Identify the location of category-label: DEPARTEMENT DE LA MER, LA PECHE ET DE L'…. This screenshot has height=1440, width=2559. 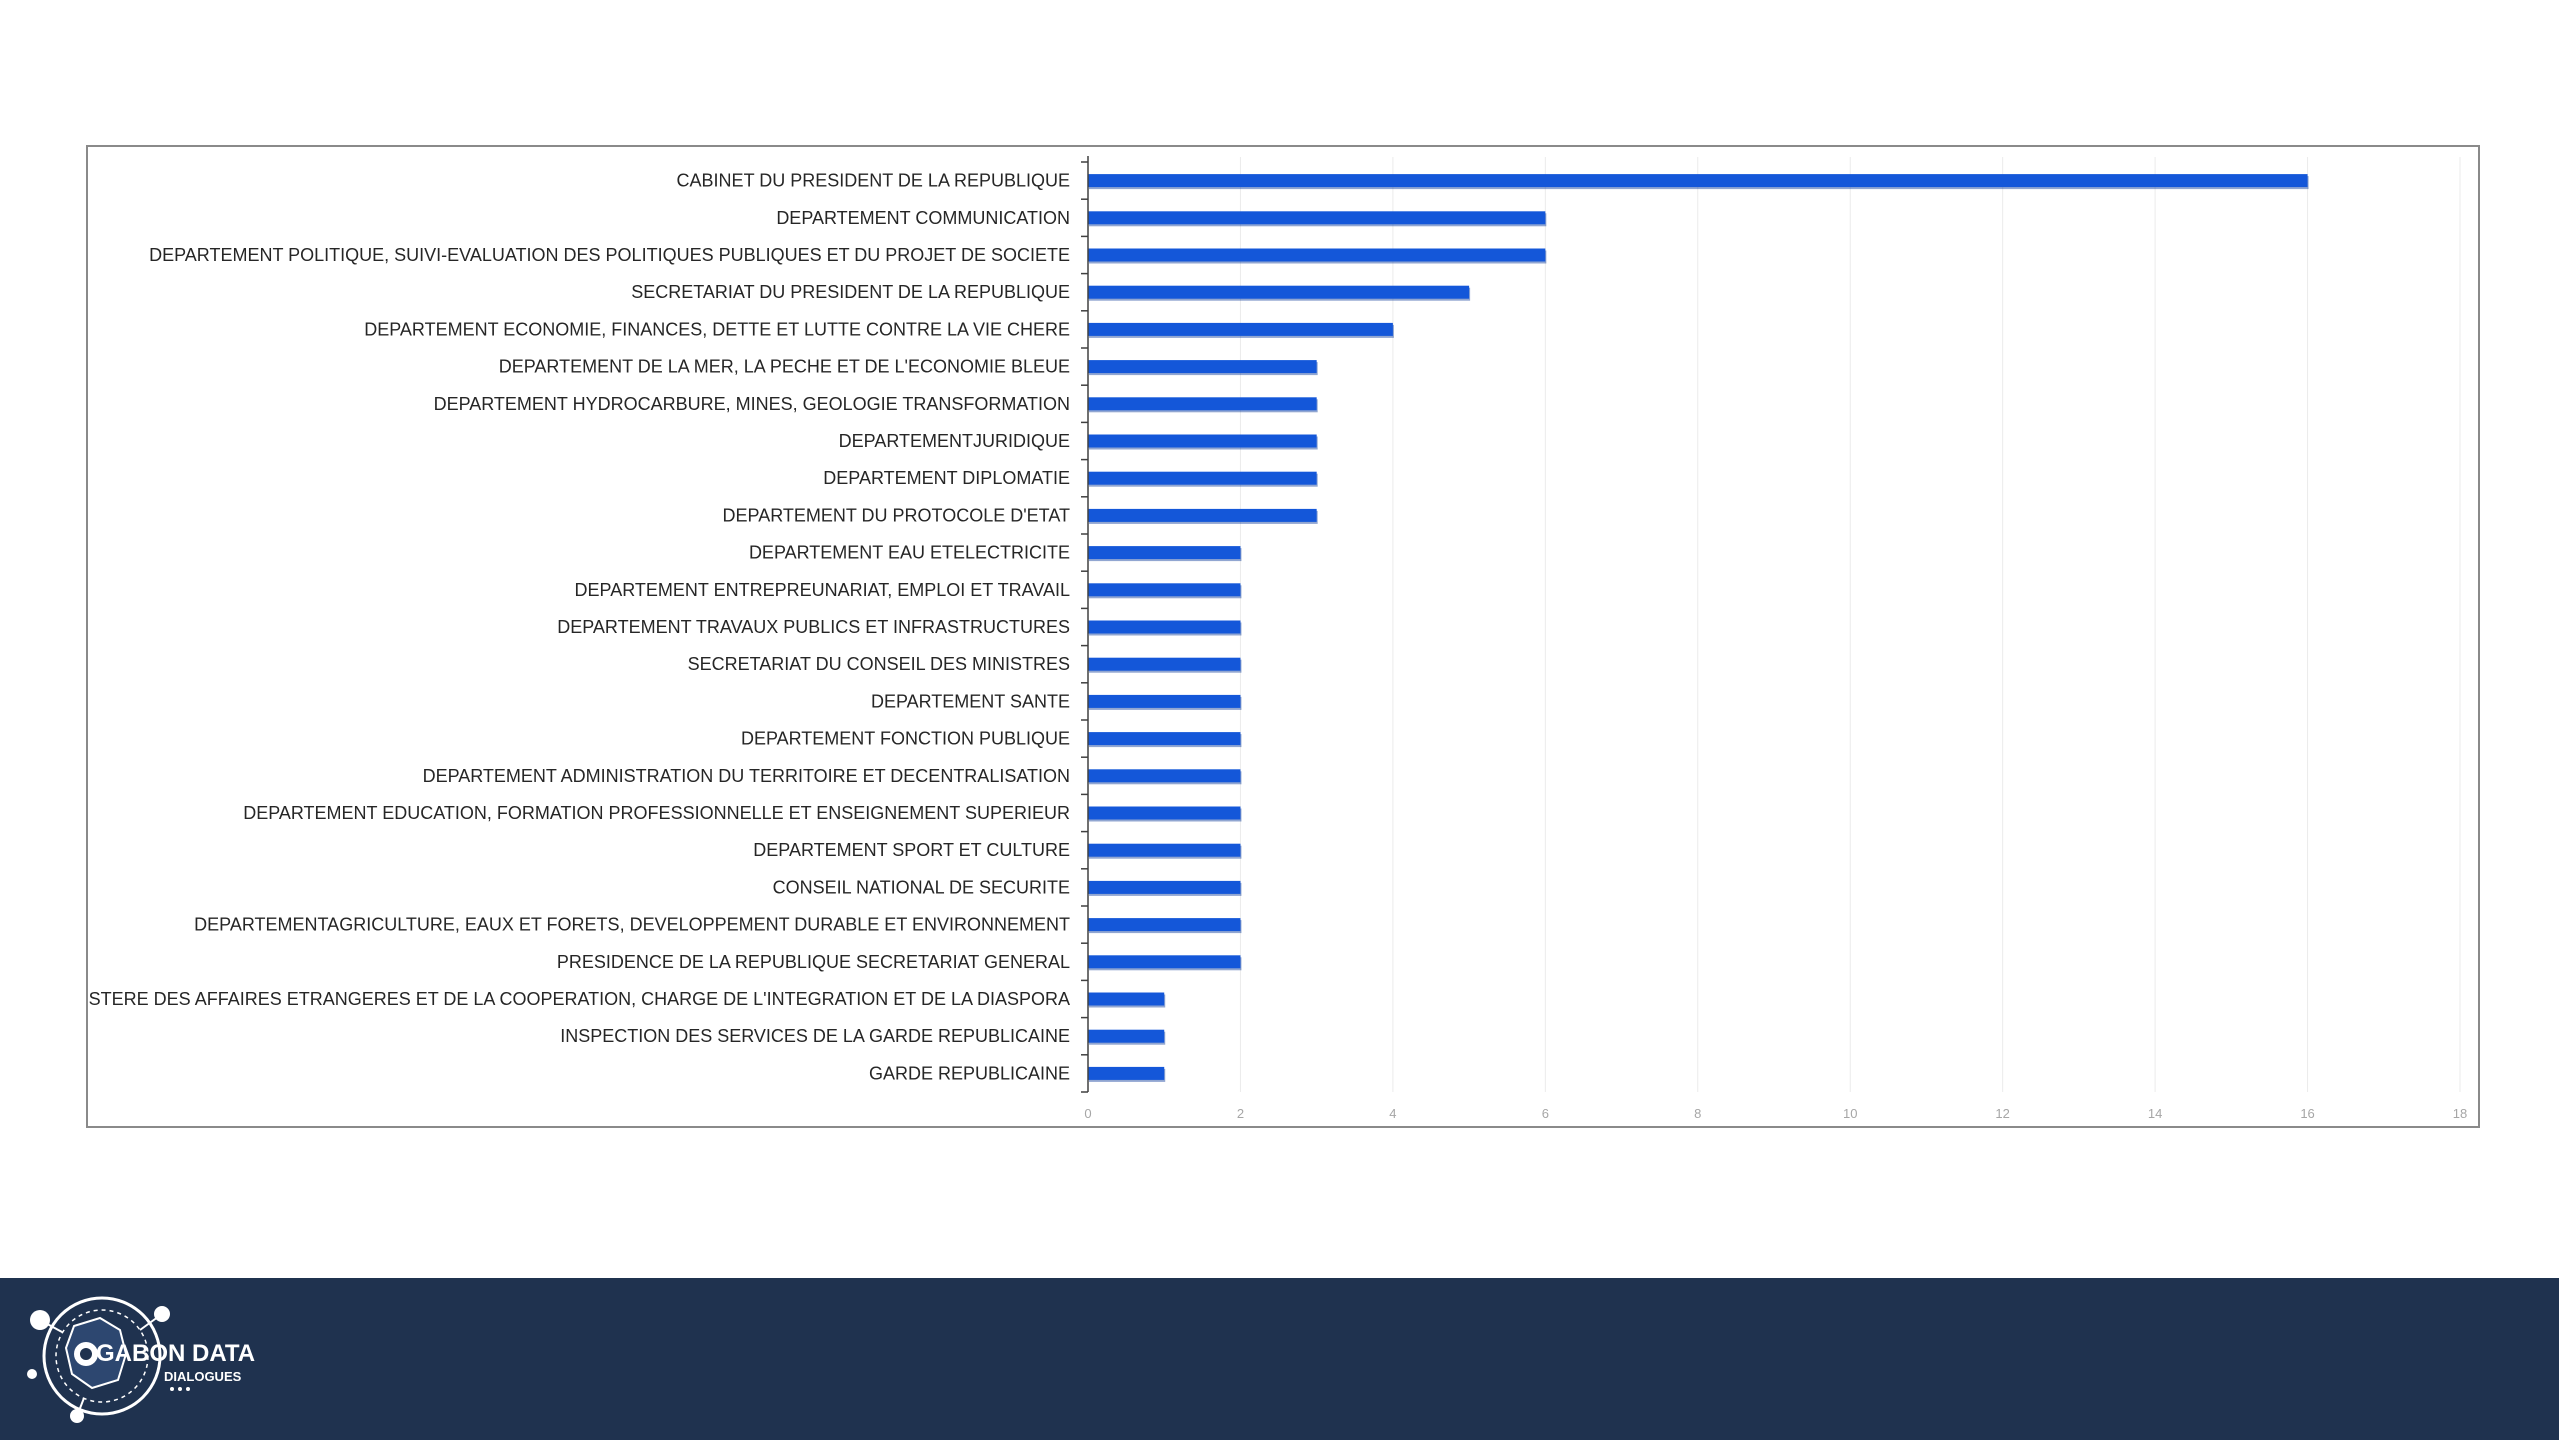
(784, 367).